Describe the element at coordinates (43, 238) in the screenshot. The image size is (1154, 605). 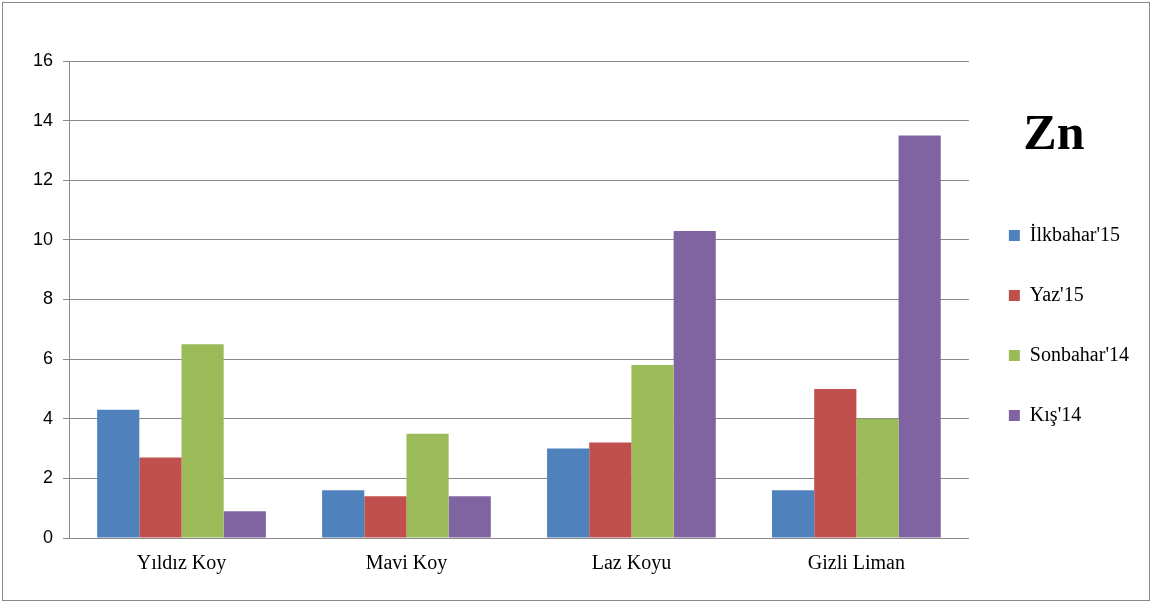
I see `y-tick-label: 10` at that location.